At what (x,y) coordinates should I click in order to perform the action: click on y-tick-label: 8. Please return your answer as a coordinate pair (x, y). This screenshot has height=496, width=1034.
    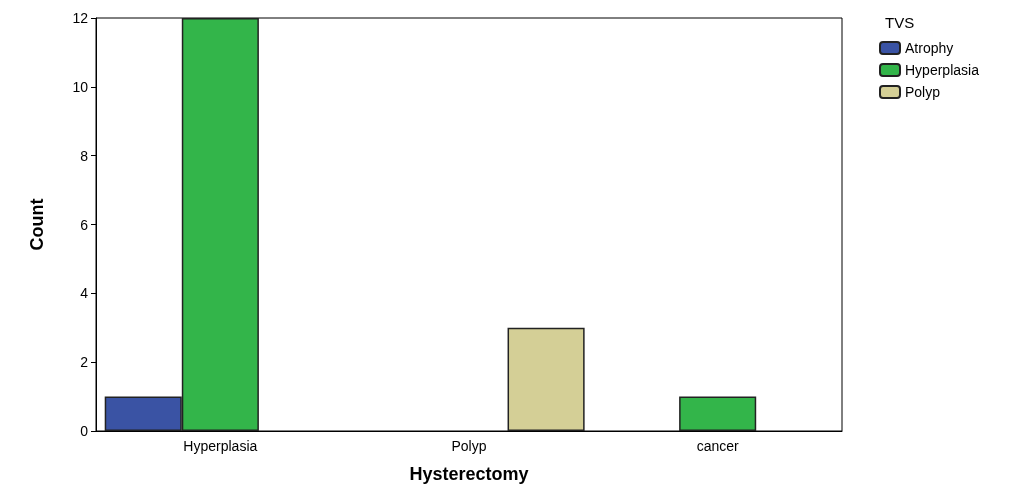
    Looking at the image, I should click on (84, 155).